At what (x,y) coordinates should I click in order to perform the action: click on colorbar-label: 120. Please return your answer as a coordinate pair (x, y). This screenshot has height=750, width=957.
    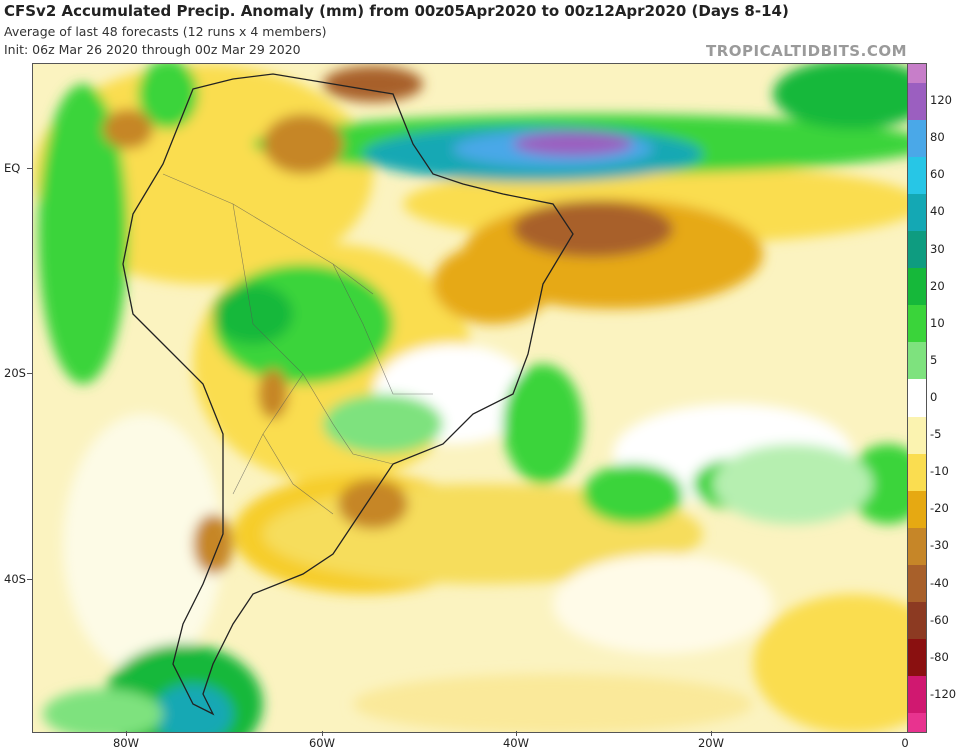
    Looking at the image, I should click on (941, 100).